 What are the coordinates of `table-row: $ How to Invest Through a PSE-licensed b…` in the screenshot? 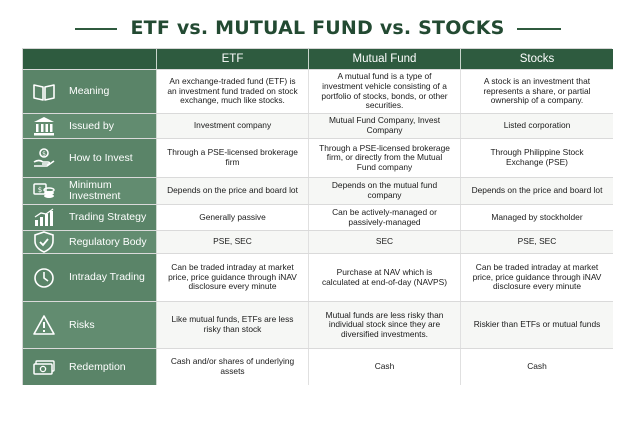 It's located at (318, 157).